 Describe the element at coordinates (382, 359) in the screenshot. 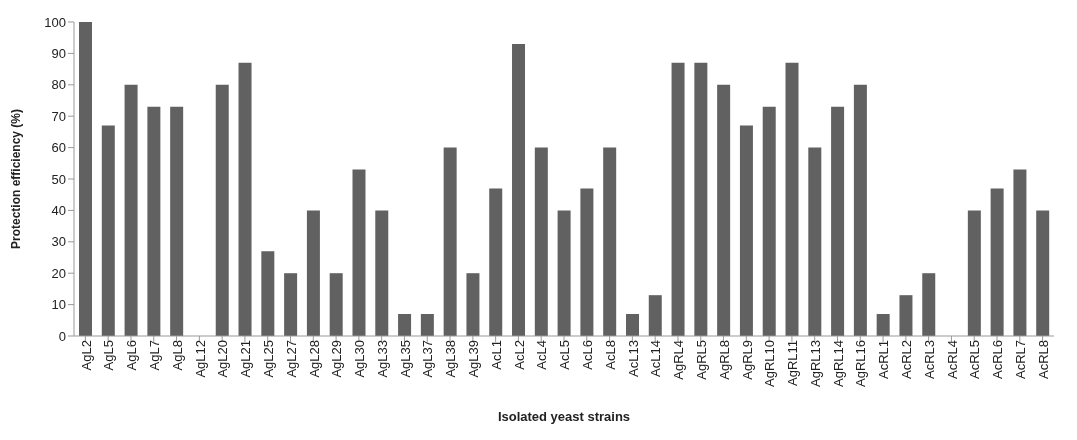

I see `x-tick-label: AgL33` at that location.